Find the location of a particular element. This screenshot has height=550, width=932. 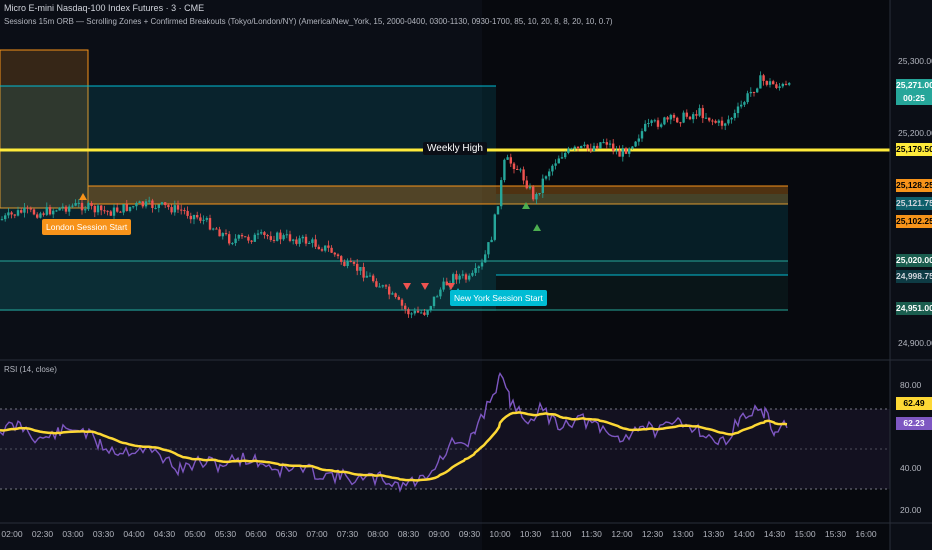

countdown-badge: 00:25 is located at coordinates (914, 98).